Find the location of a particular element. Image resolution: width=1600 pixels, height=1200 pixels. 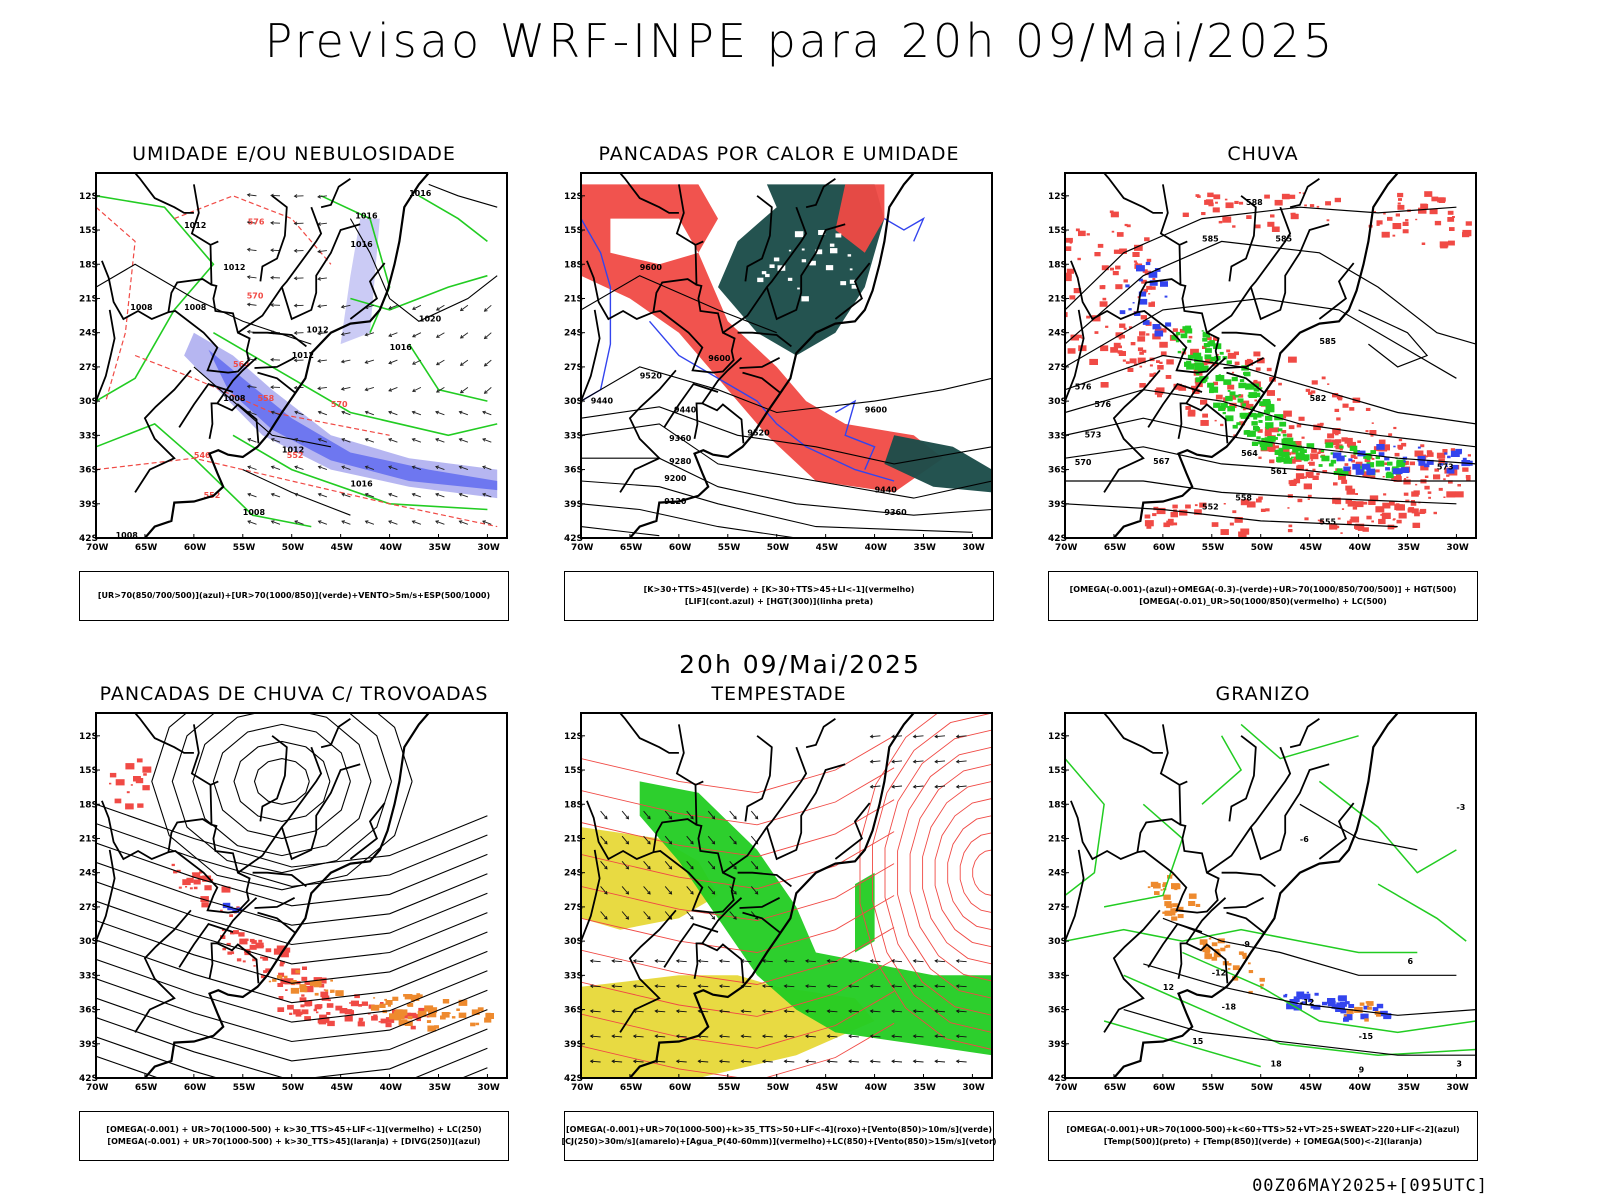

contour-label: 576 is located at coordinates (1102, 404).